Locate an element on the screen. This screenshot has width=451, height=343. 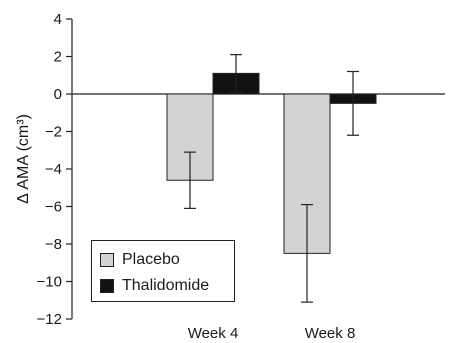
legend-item-thalidomide: Thalidomide is located at coordinates (154, 286).